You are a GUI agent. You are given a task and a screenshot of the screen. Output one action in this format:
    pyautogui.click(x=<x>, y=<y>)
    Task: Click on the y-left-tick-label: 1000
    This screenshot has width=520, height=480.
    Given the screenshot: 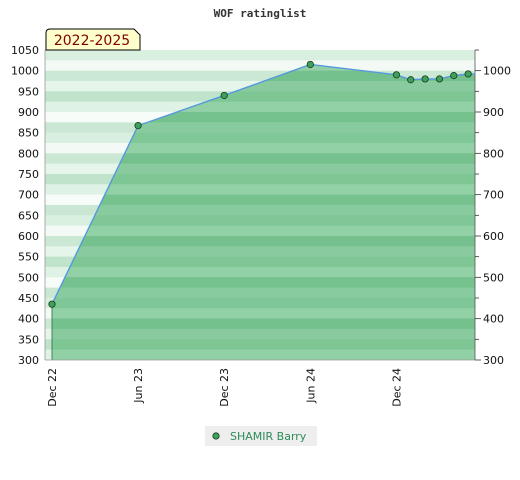 What is the action you would take?
    pyautogui.click(x=25, y=71)
    